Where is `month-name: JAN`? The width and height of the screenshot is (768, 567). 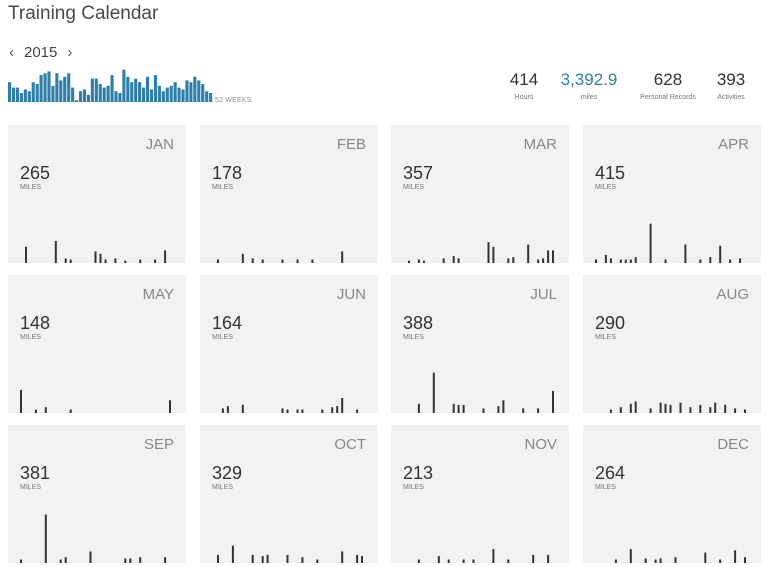
month-name: JAN is located at coordinates (159, 144).